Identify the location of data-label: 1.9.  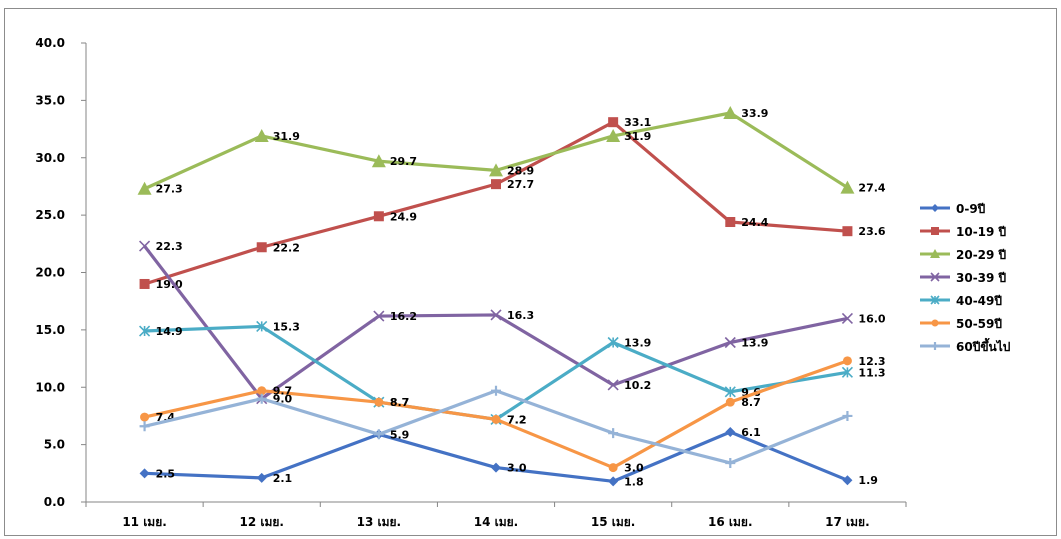
(868, 480).